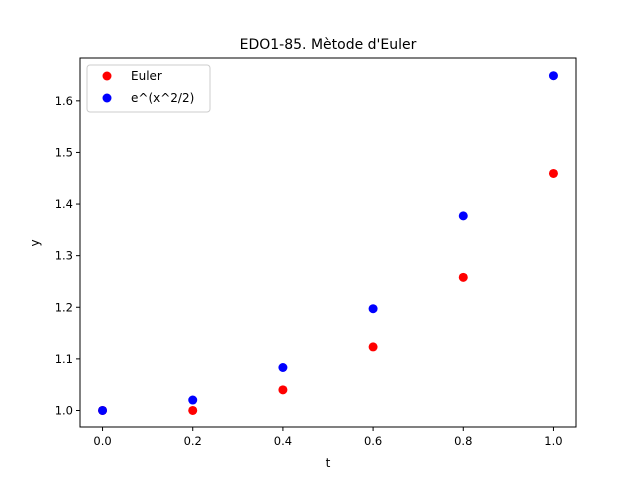 The height and width of the screenshot is (480, 640). I want to click on y-tick-label: 1.2, so click(64, 307).